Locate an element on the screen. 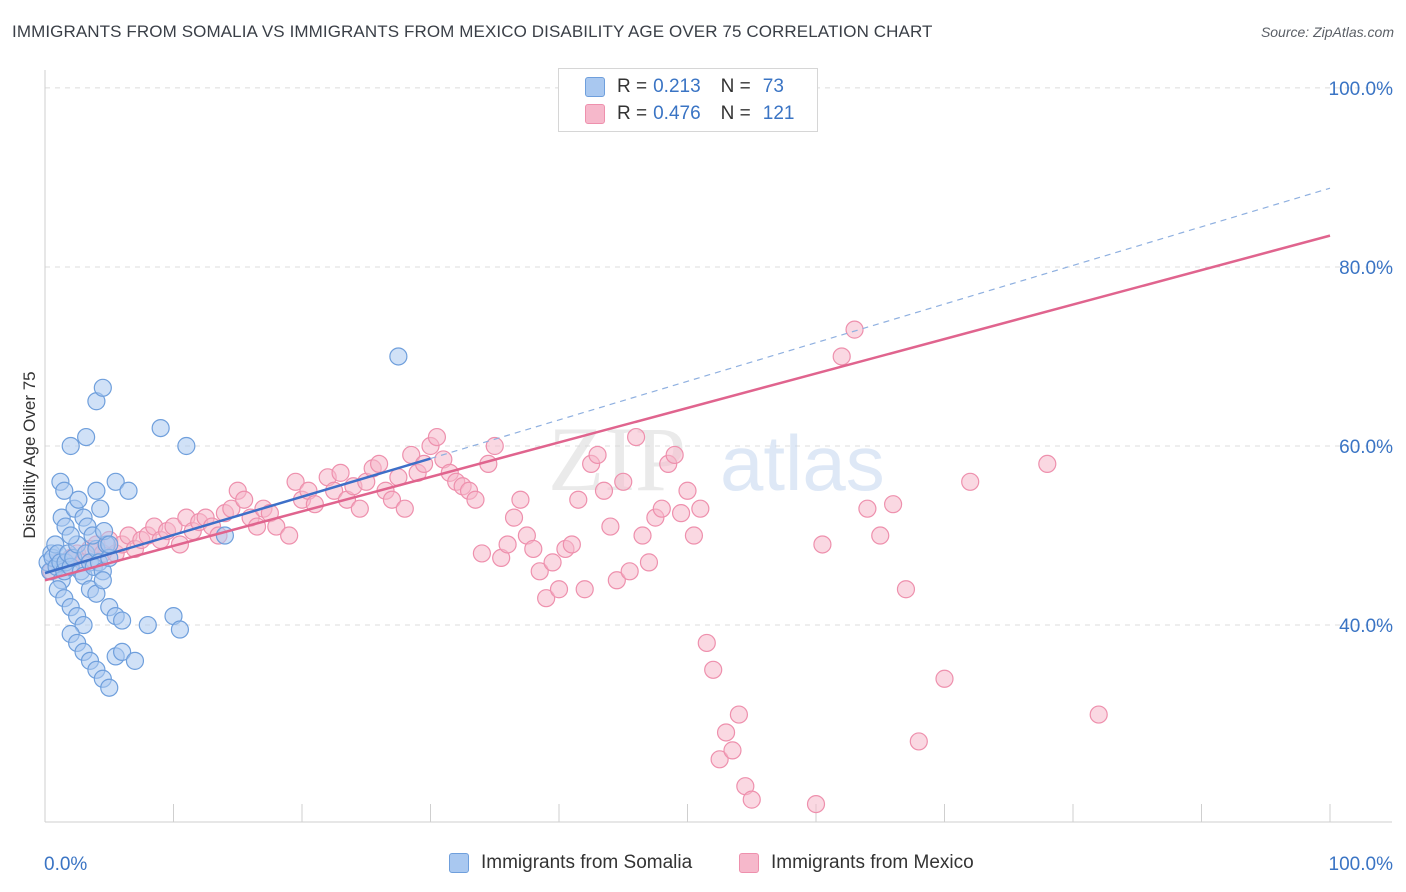  legend-row-mexico: R = 0.476 N = 121 is located at coordinates (689, 114).